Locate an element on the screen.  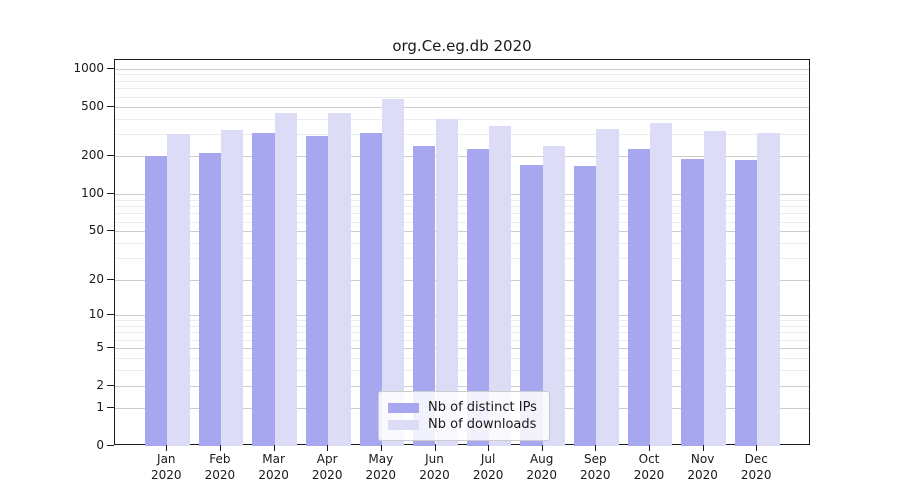
x-tick-label: Jul 2020 is located at coordinates (488, 467).